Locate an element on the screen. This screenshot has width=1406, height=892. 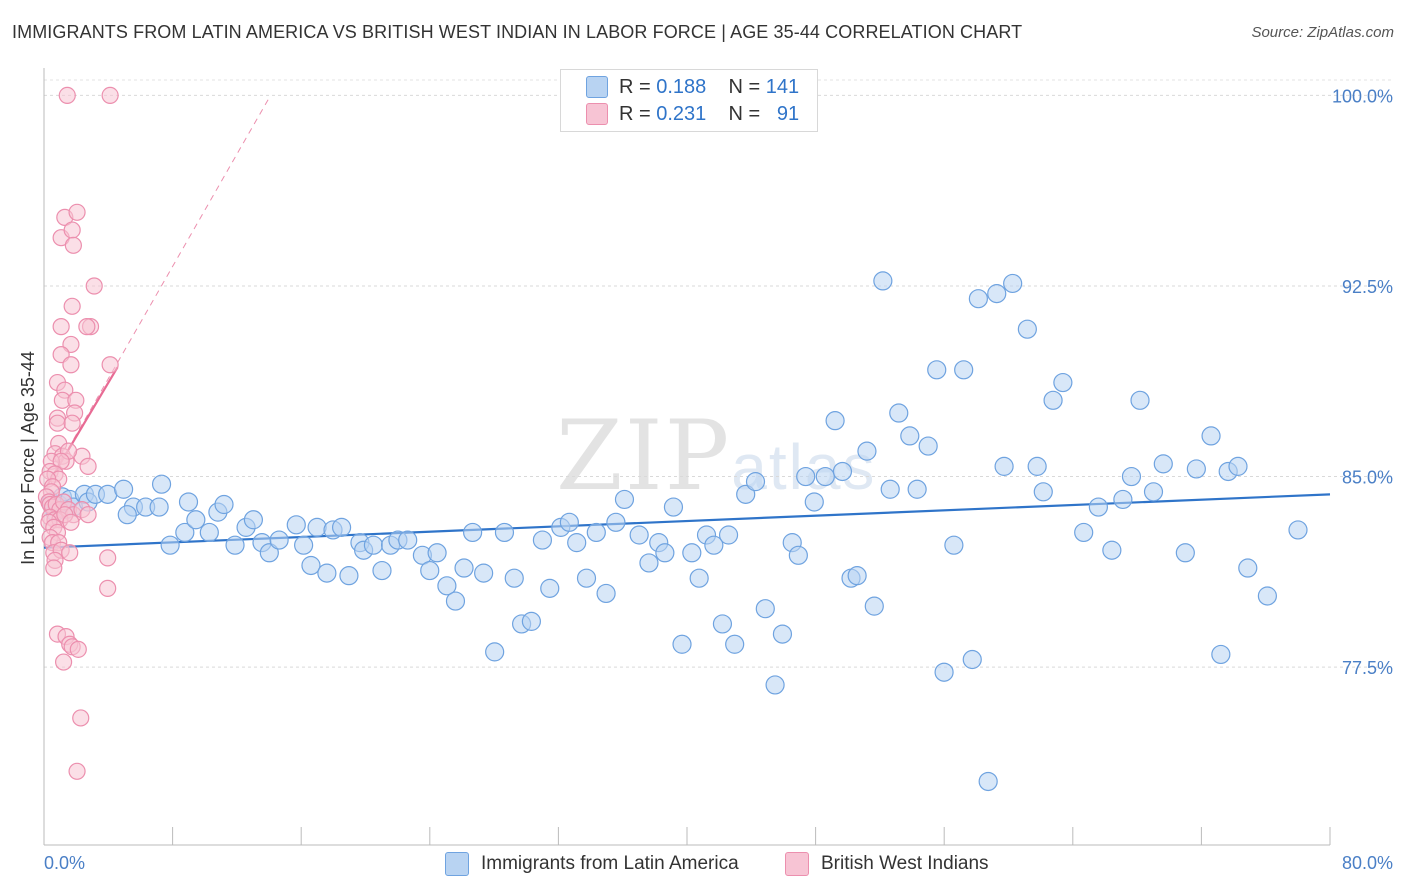
y-tick-label: 77.5% is located at coordinates (1367, 668).